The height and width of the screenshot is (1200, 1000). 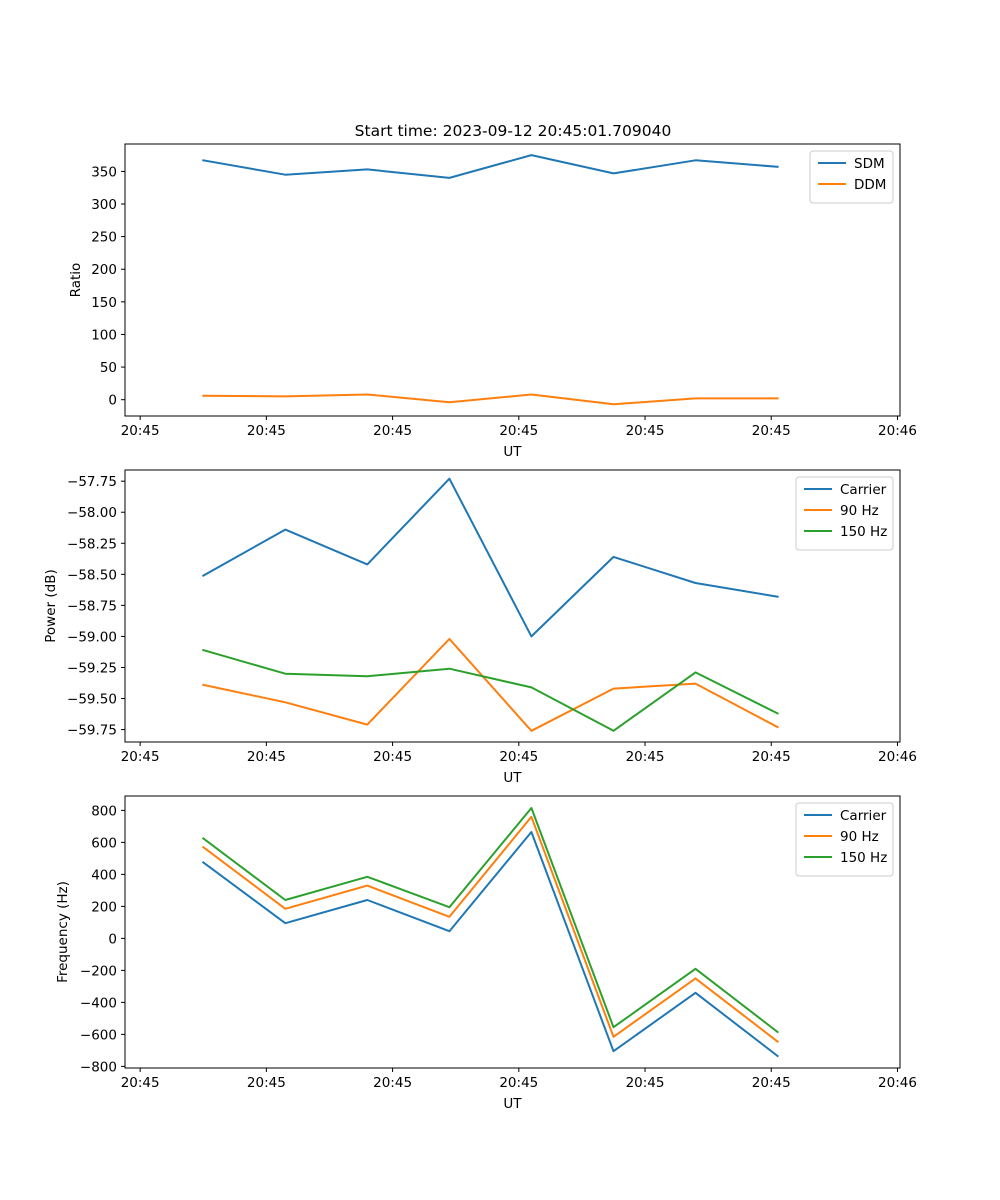 What do you see at coordinates (104, 303) in the screenshot?
I see `y-tick-label: 150` at bounding box center [104, 303].